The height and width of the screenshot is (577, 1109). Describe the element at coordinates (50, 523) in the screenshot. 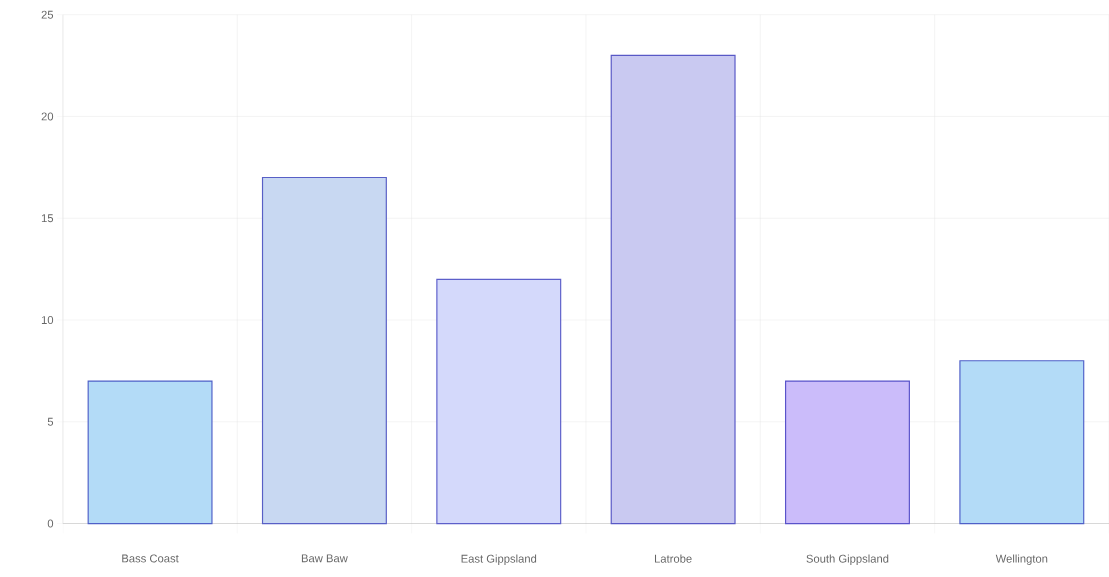

I see `y-tick-label: 0` at that location.